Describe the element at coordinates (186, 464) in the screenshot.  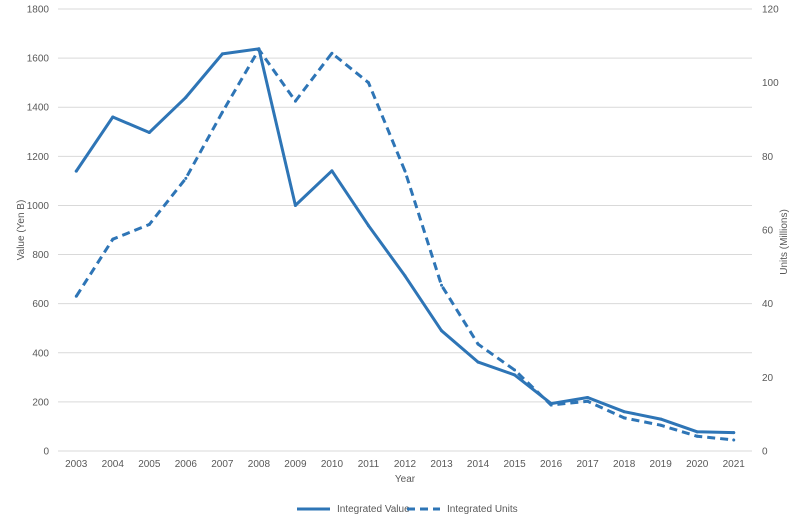
I see `x-tick-label: 2006` at that location.